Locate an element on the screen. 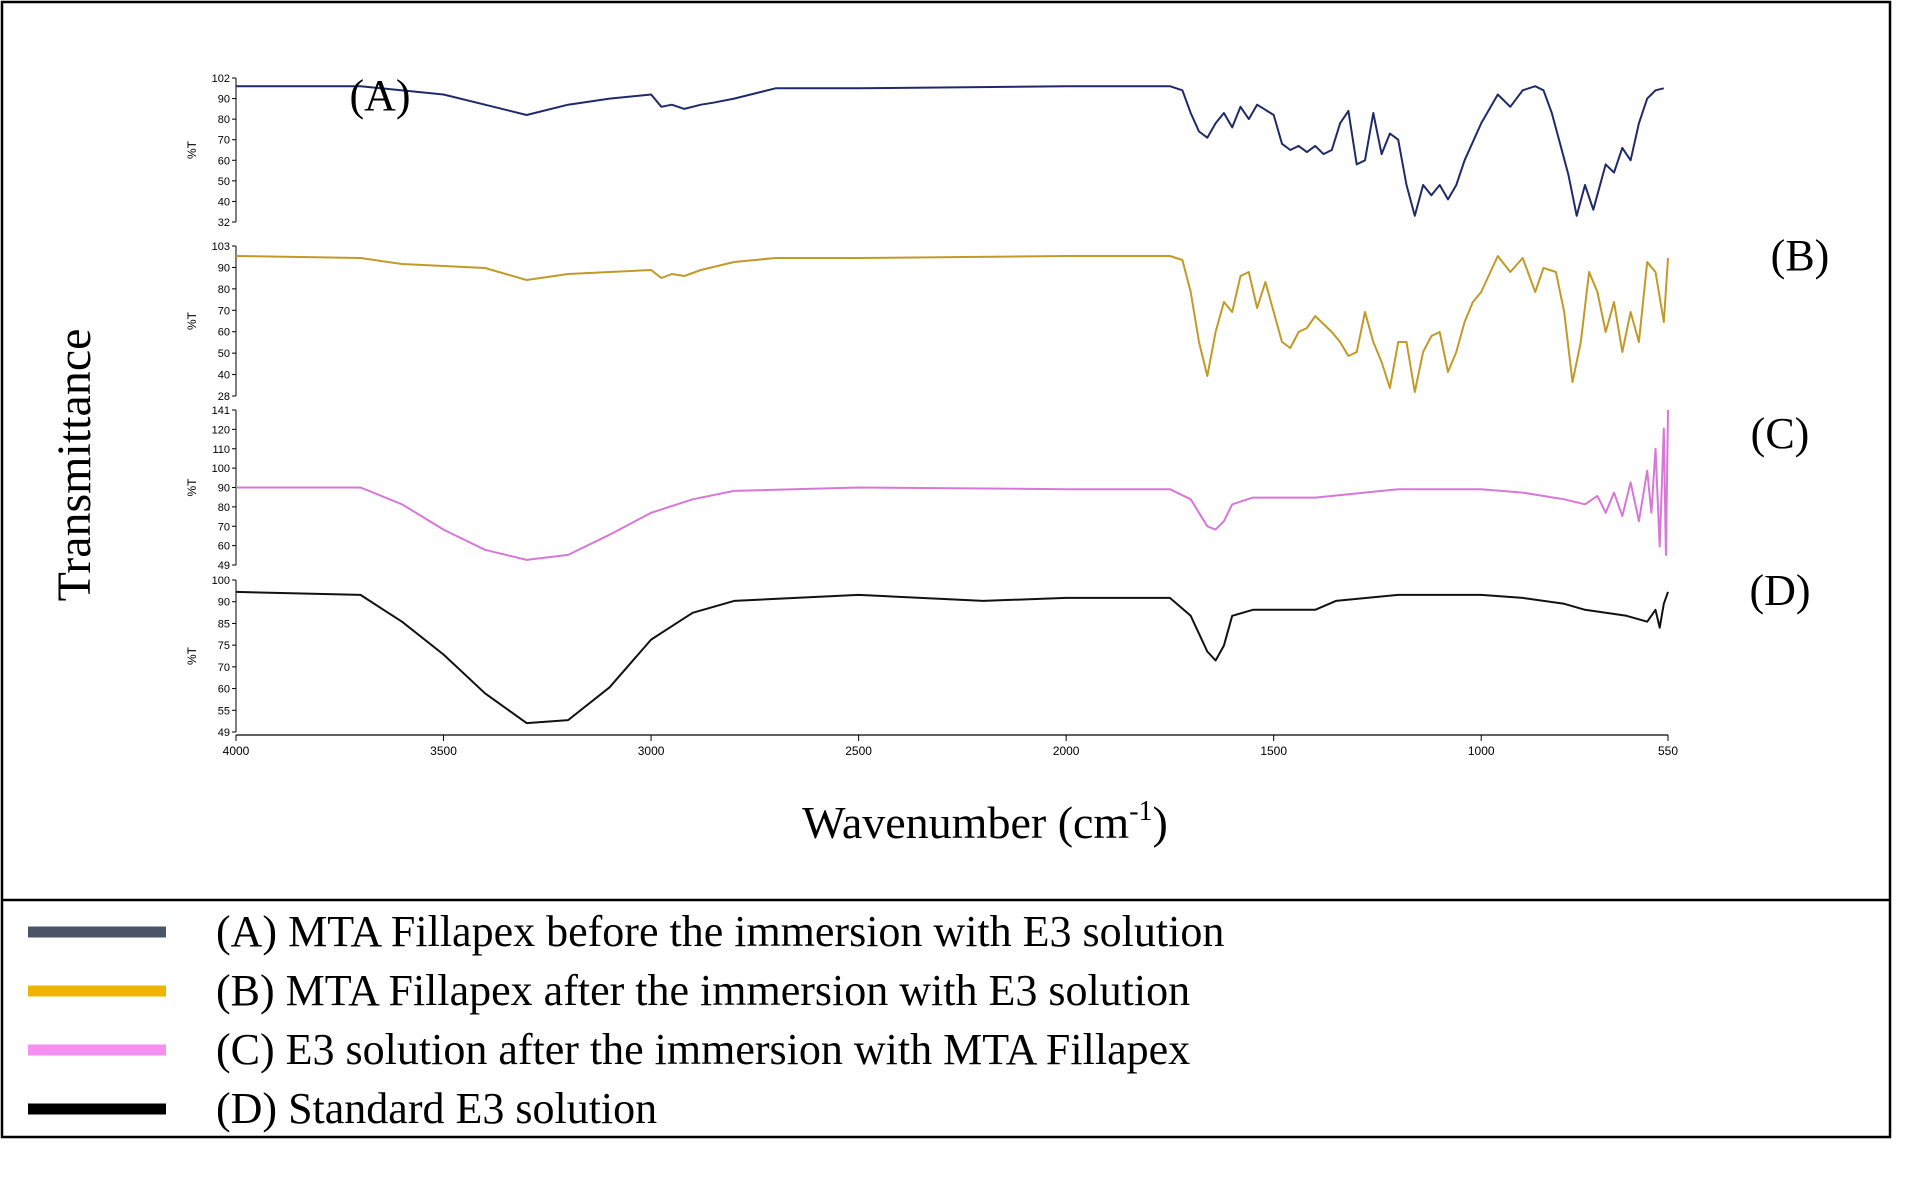  panel-B-tick-label: 80 is located at coordinates (224, 290).